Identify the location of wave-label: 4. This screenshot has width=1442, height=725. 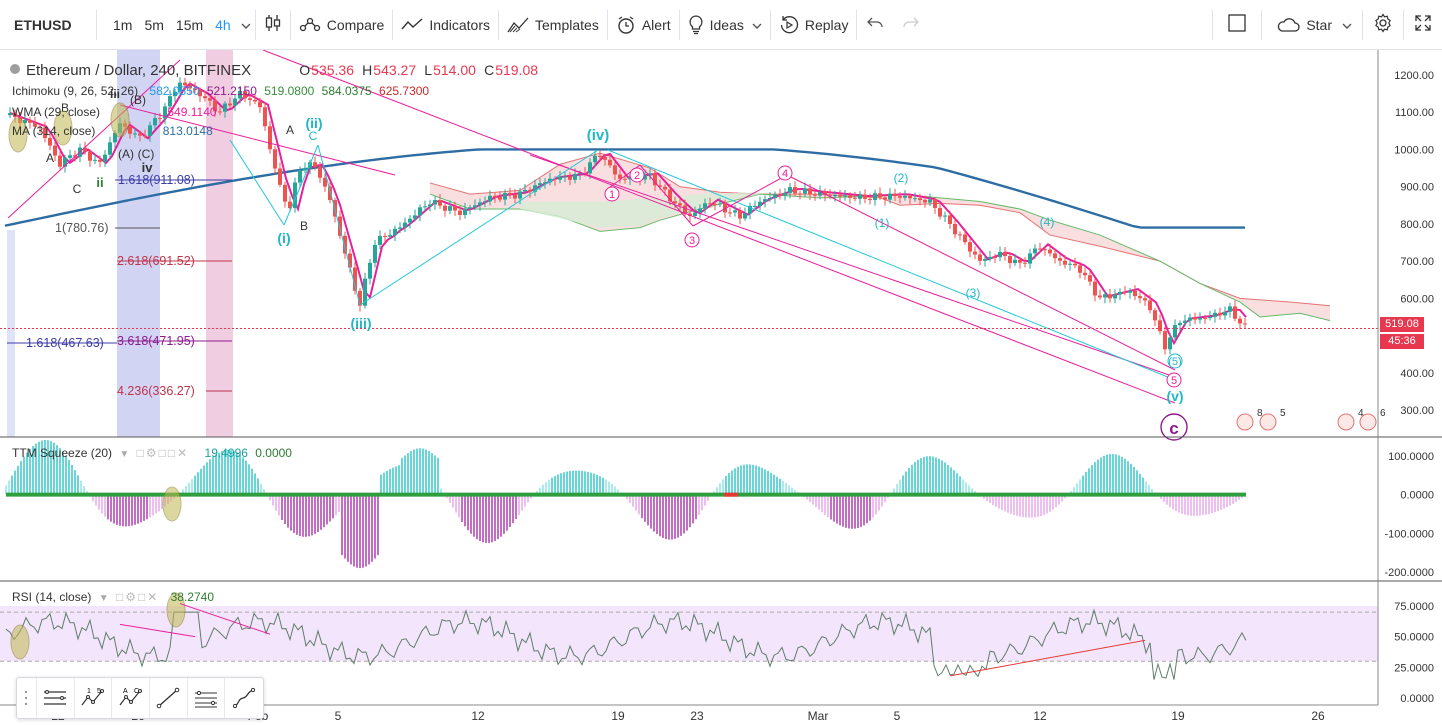
(785, 174).